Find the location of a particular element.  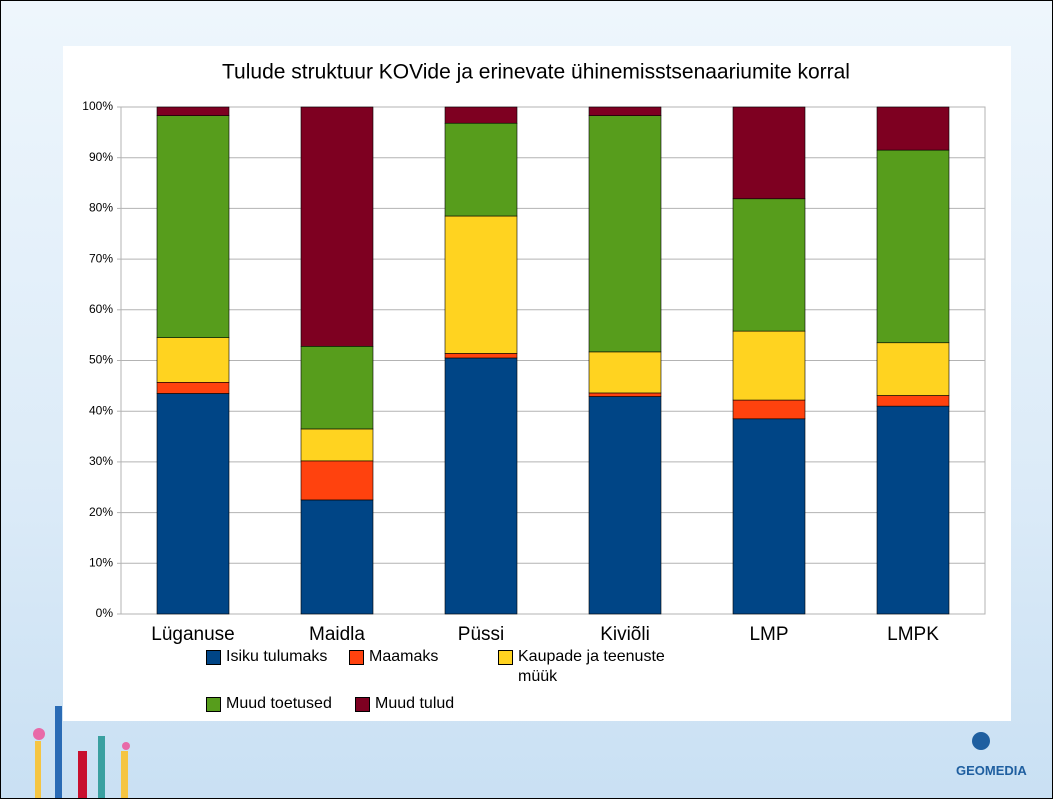

legend-item: Maamaks is located at coordinates (434, 657).